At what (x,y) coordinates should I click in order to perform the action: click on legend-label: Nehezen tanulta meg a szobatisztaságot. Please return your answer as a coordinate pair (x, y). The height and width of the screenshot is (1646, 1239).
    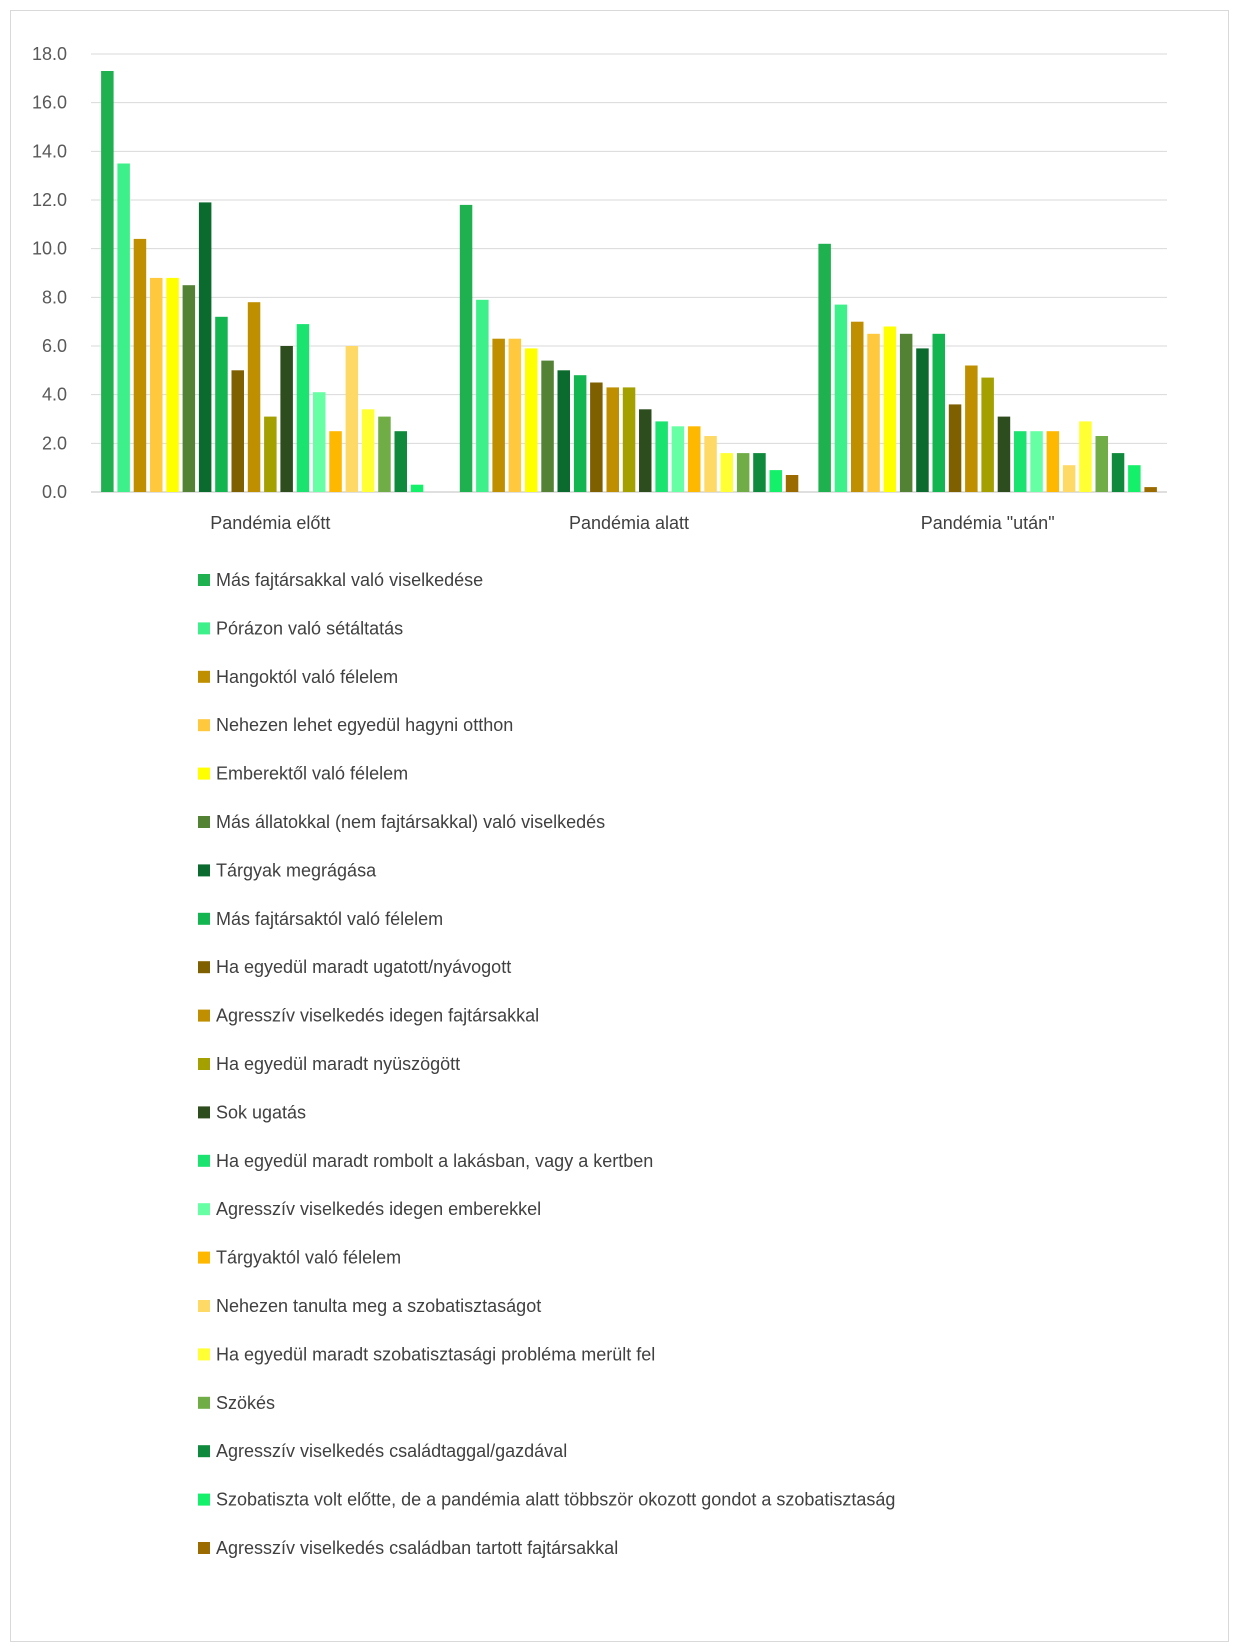
    Looking at the image, I should click on (378, 1306).